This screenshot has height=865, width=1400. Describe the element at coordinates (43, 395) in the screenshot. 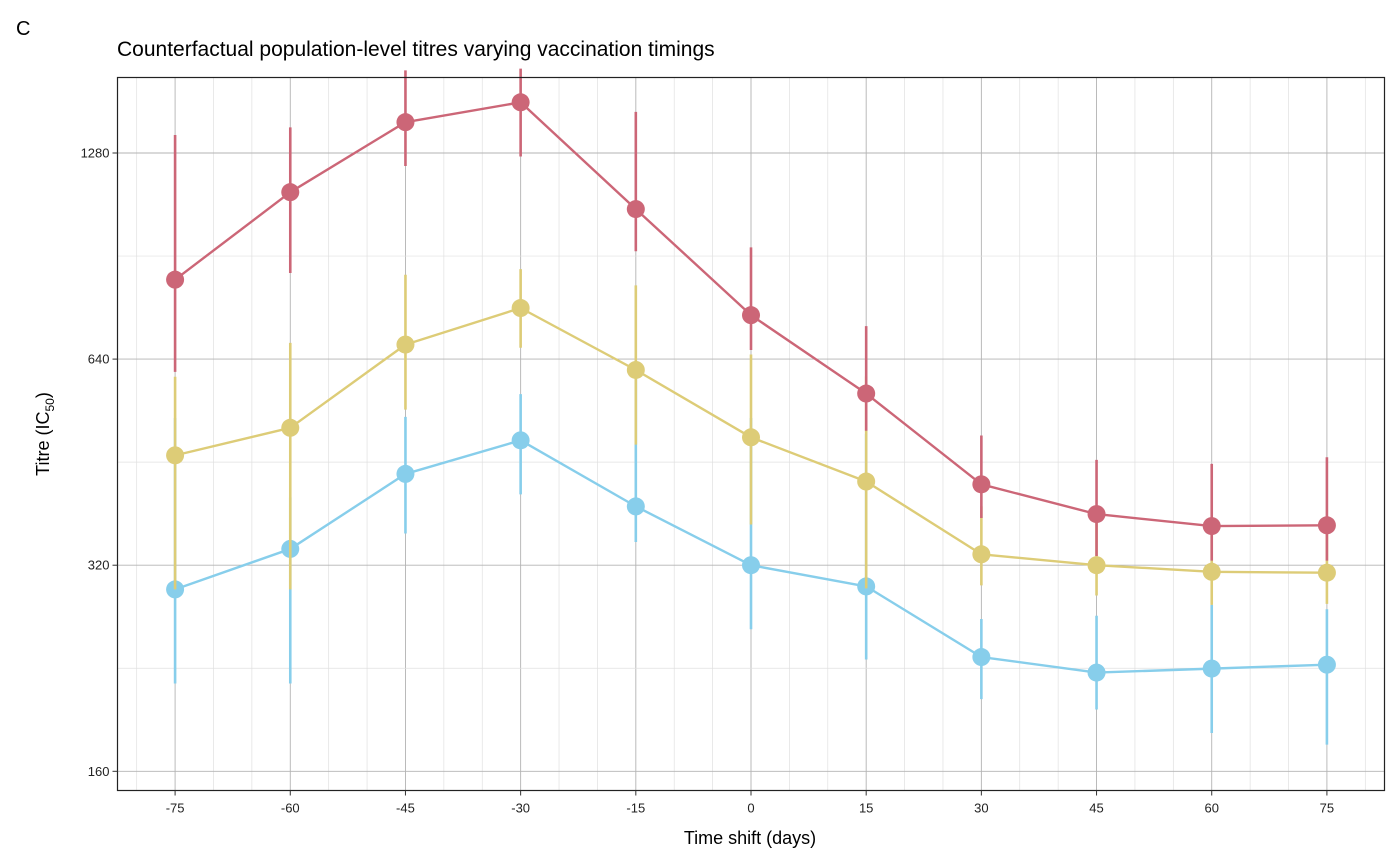

I see `y-axis-title-close: )` at that location.